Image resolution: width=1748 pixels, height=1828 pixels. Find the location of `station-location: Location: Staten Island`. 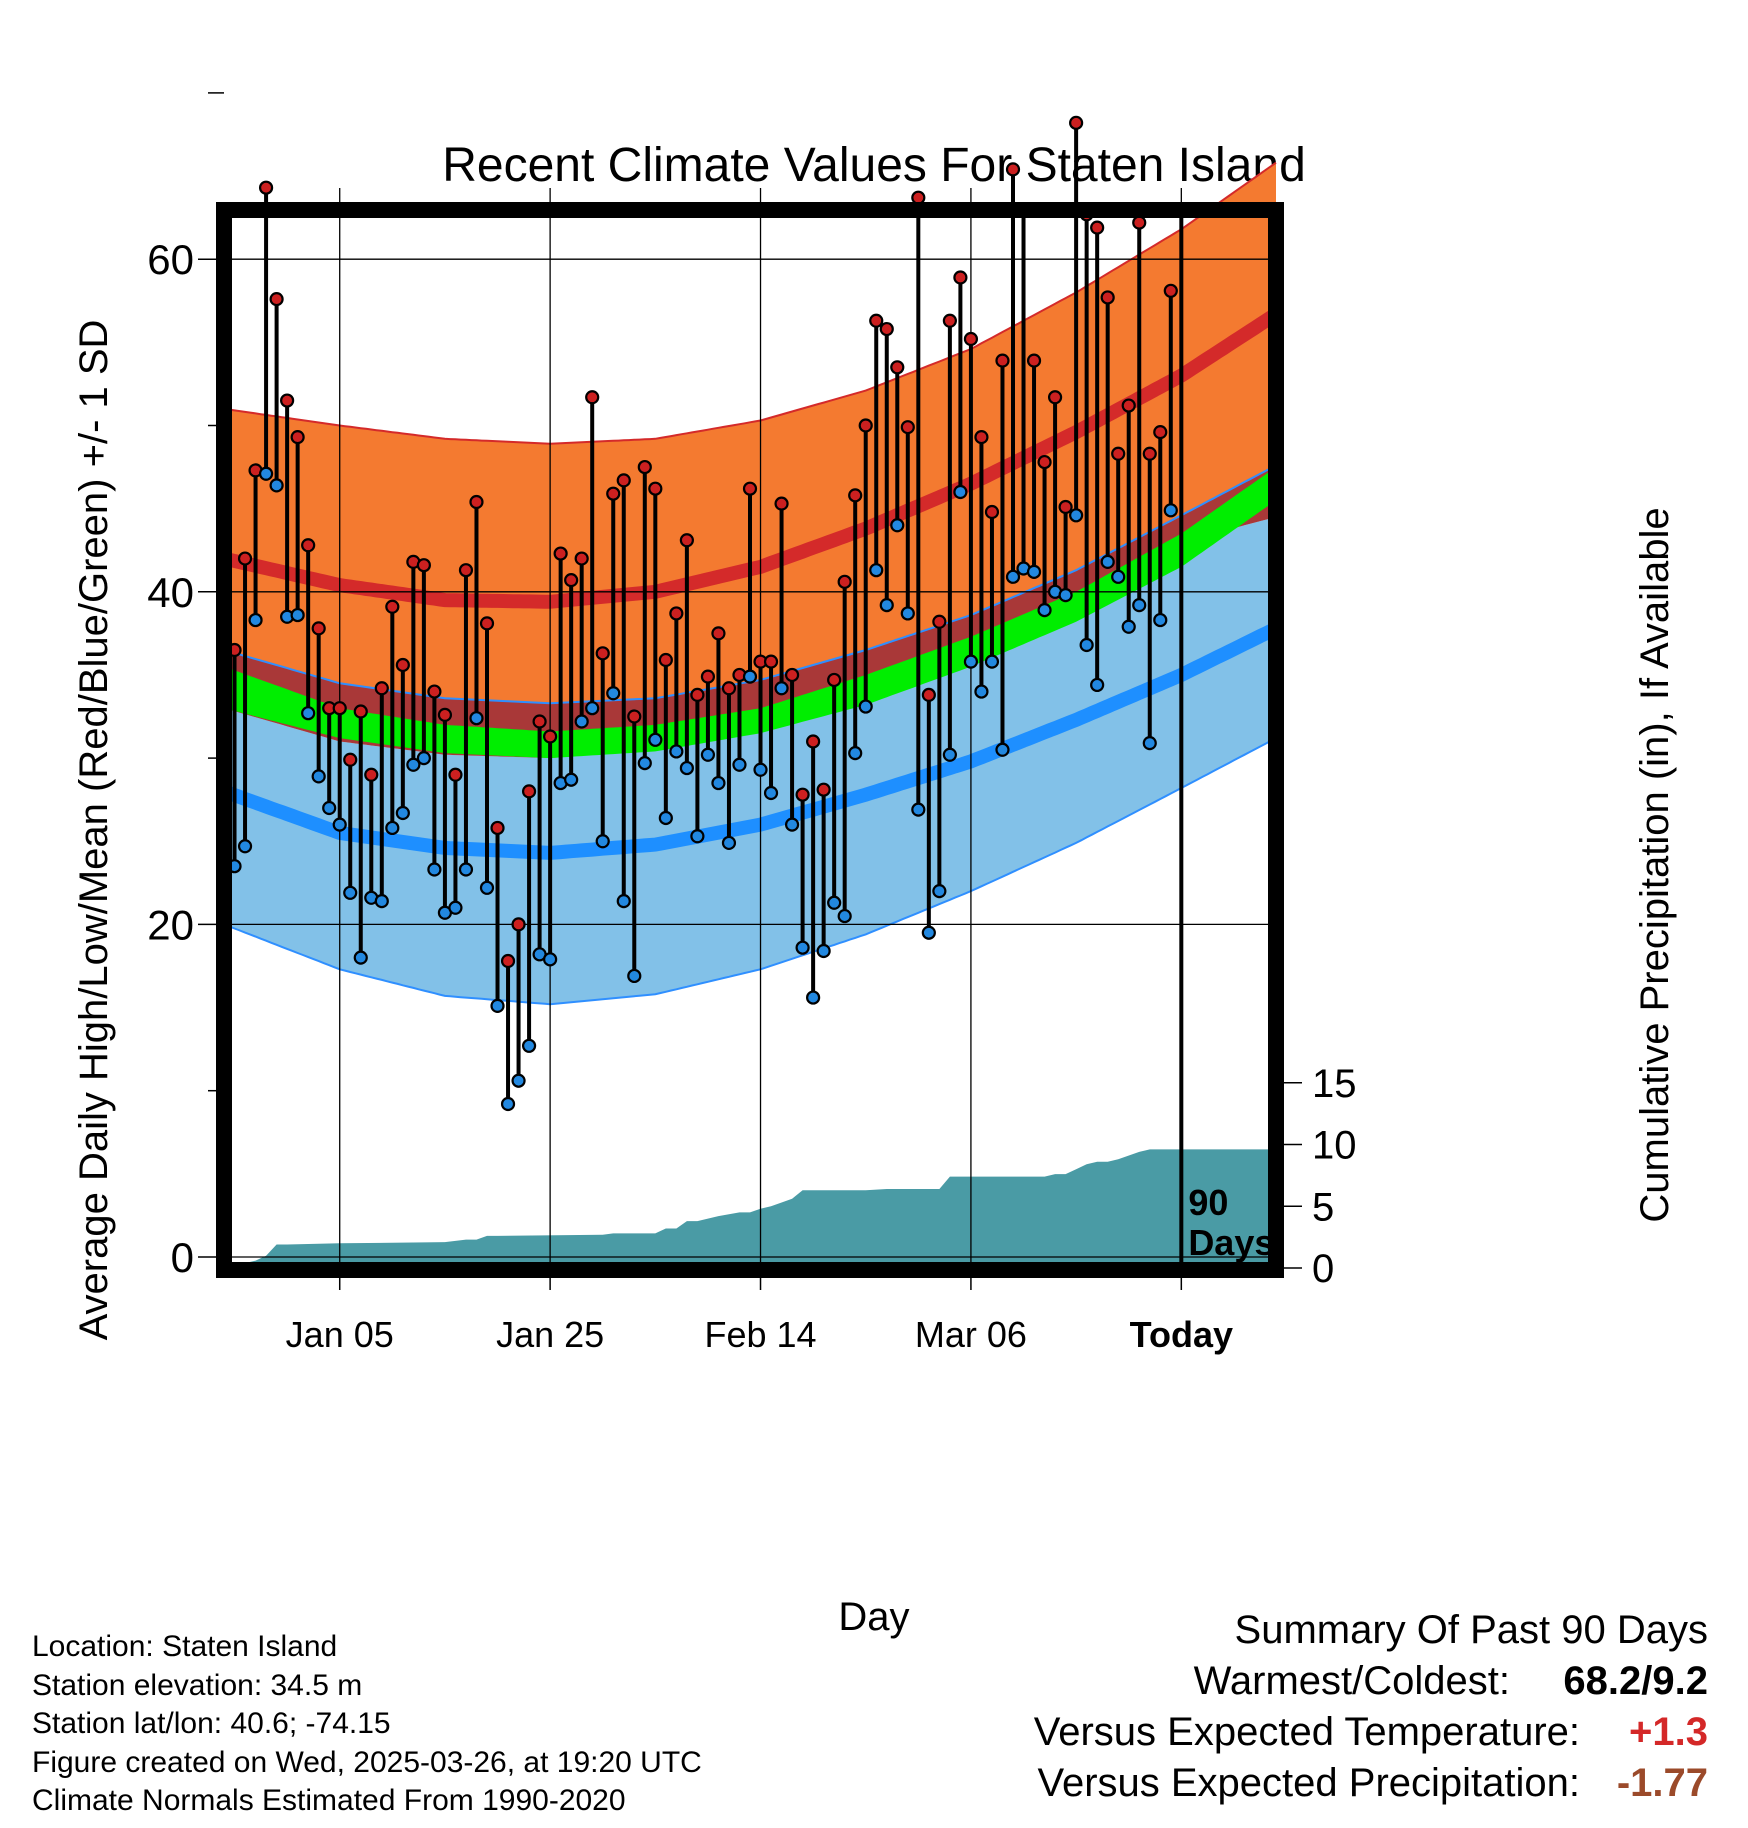

station-location: Location: Staten Island is located at coordinates (185, 1646).